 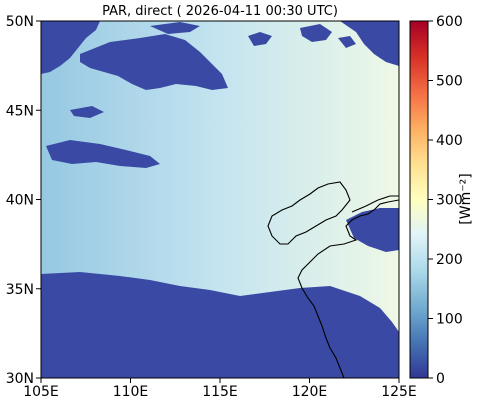 What do you see at coordinates (449, 260) in the screenshot?
I see `colorbar-tick-label: 200` at bounding box center [449, 260].